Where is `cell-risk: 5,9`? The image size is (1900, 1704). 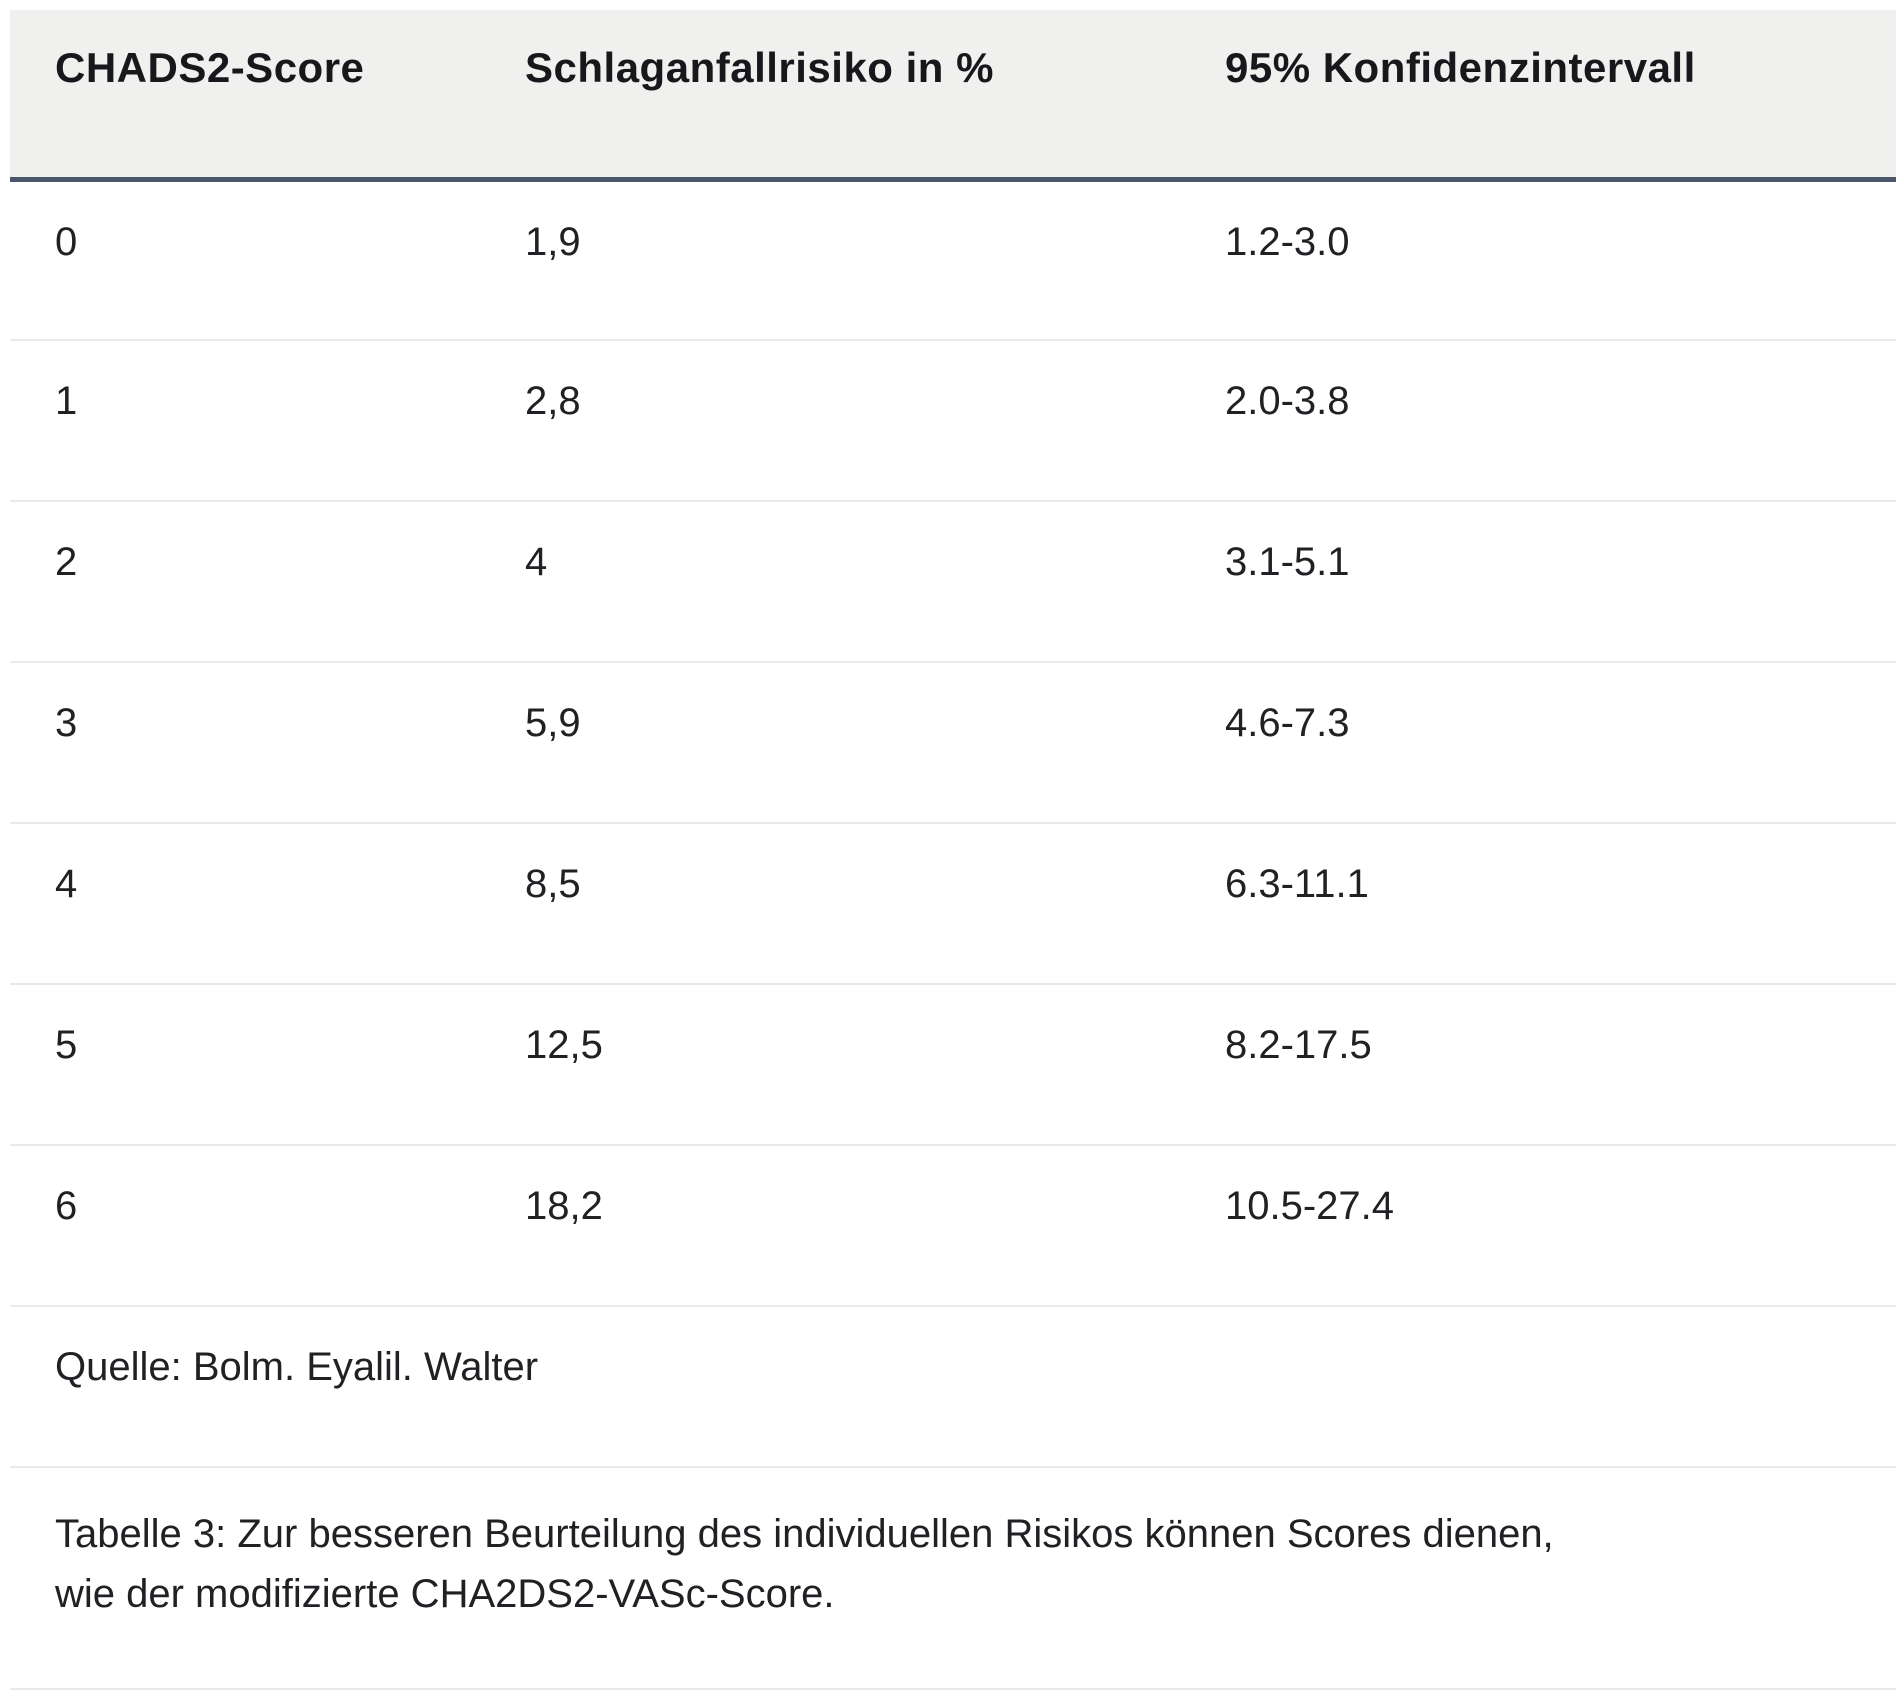 cell-risk: 5,9 is located at coordinates (830, 743).